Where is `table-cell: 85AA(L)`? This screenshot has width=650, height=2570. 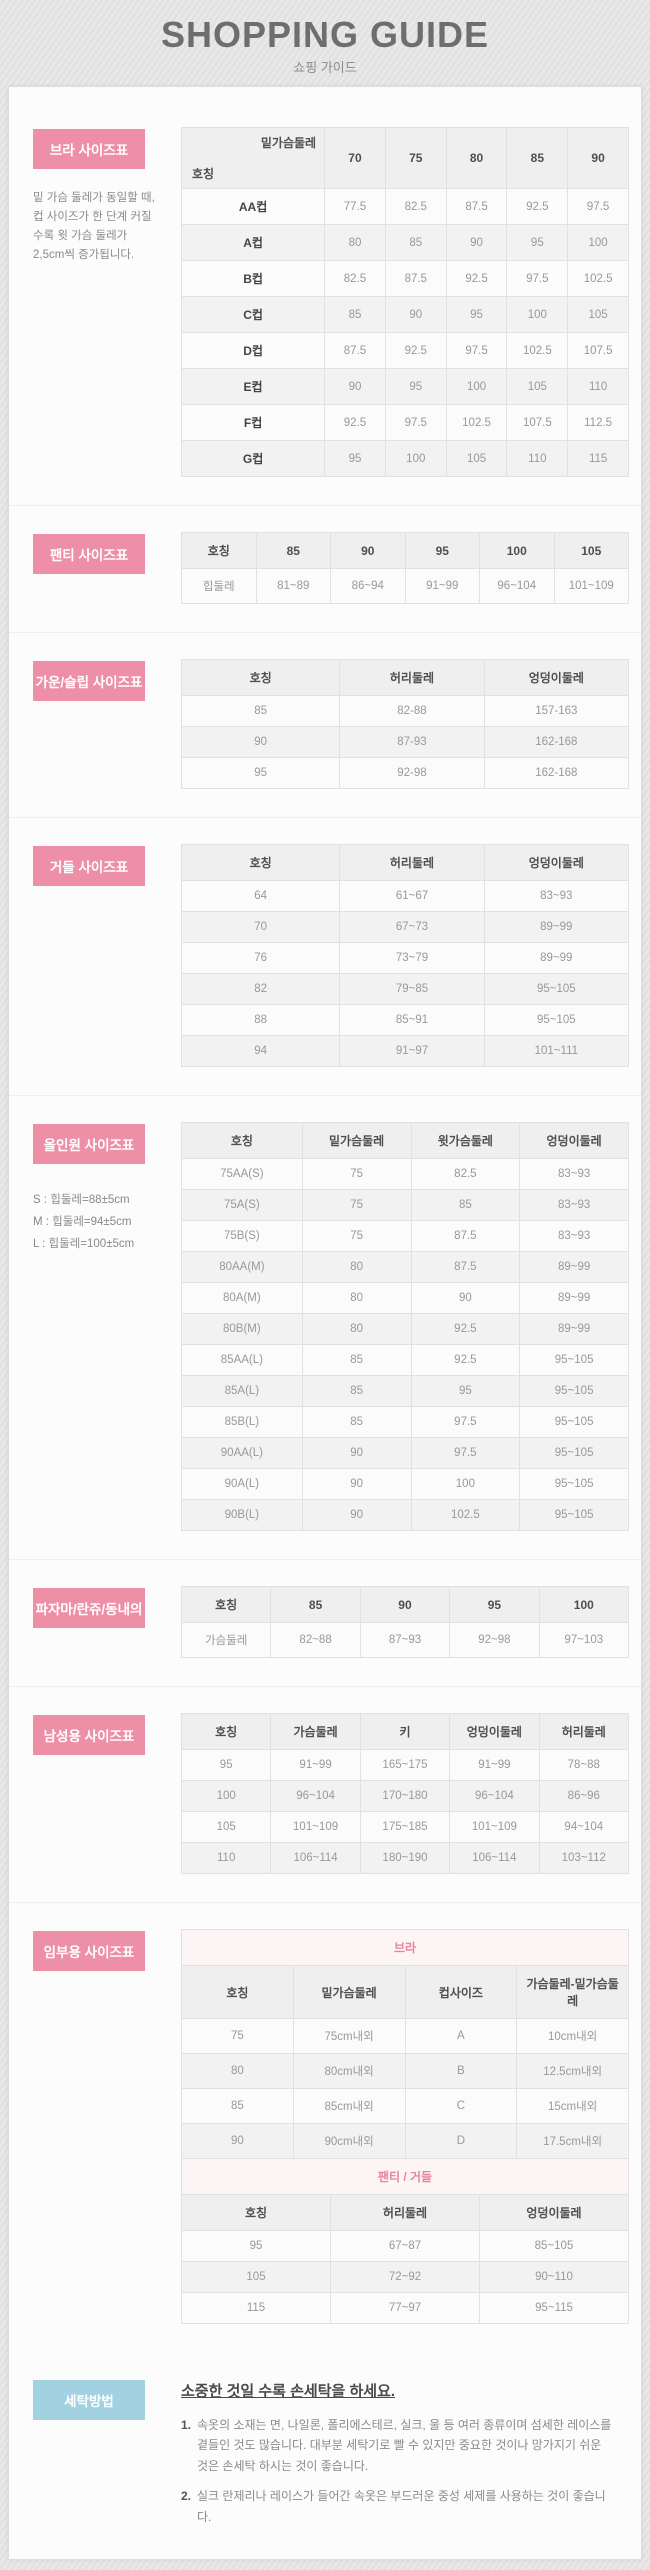 table-cell: 85AA(L) is located at coordinates (242, 1360).